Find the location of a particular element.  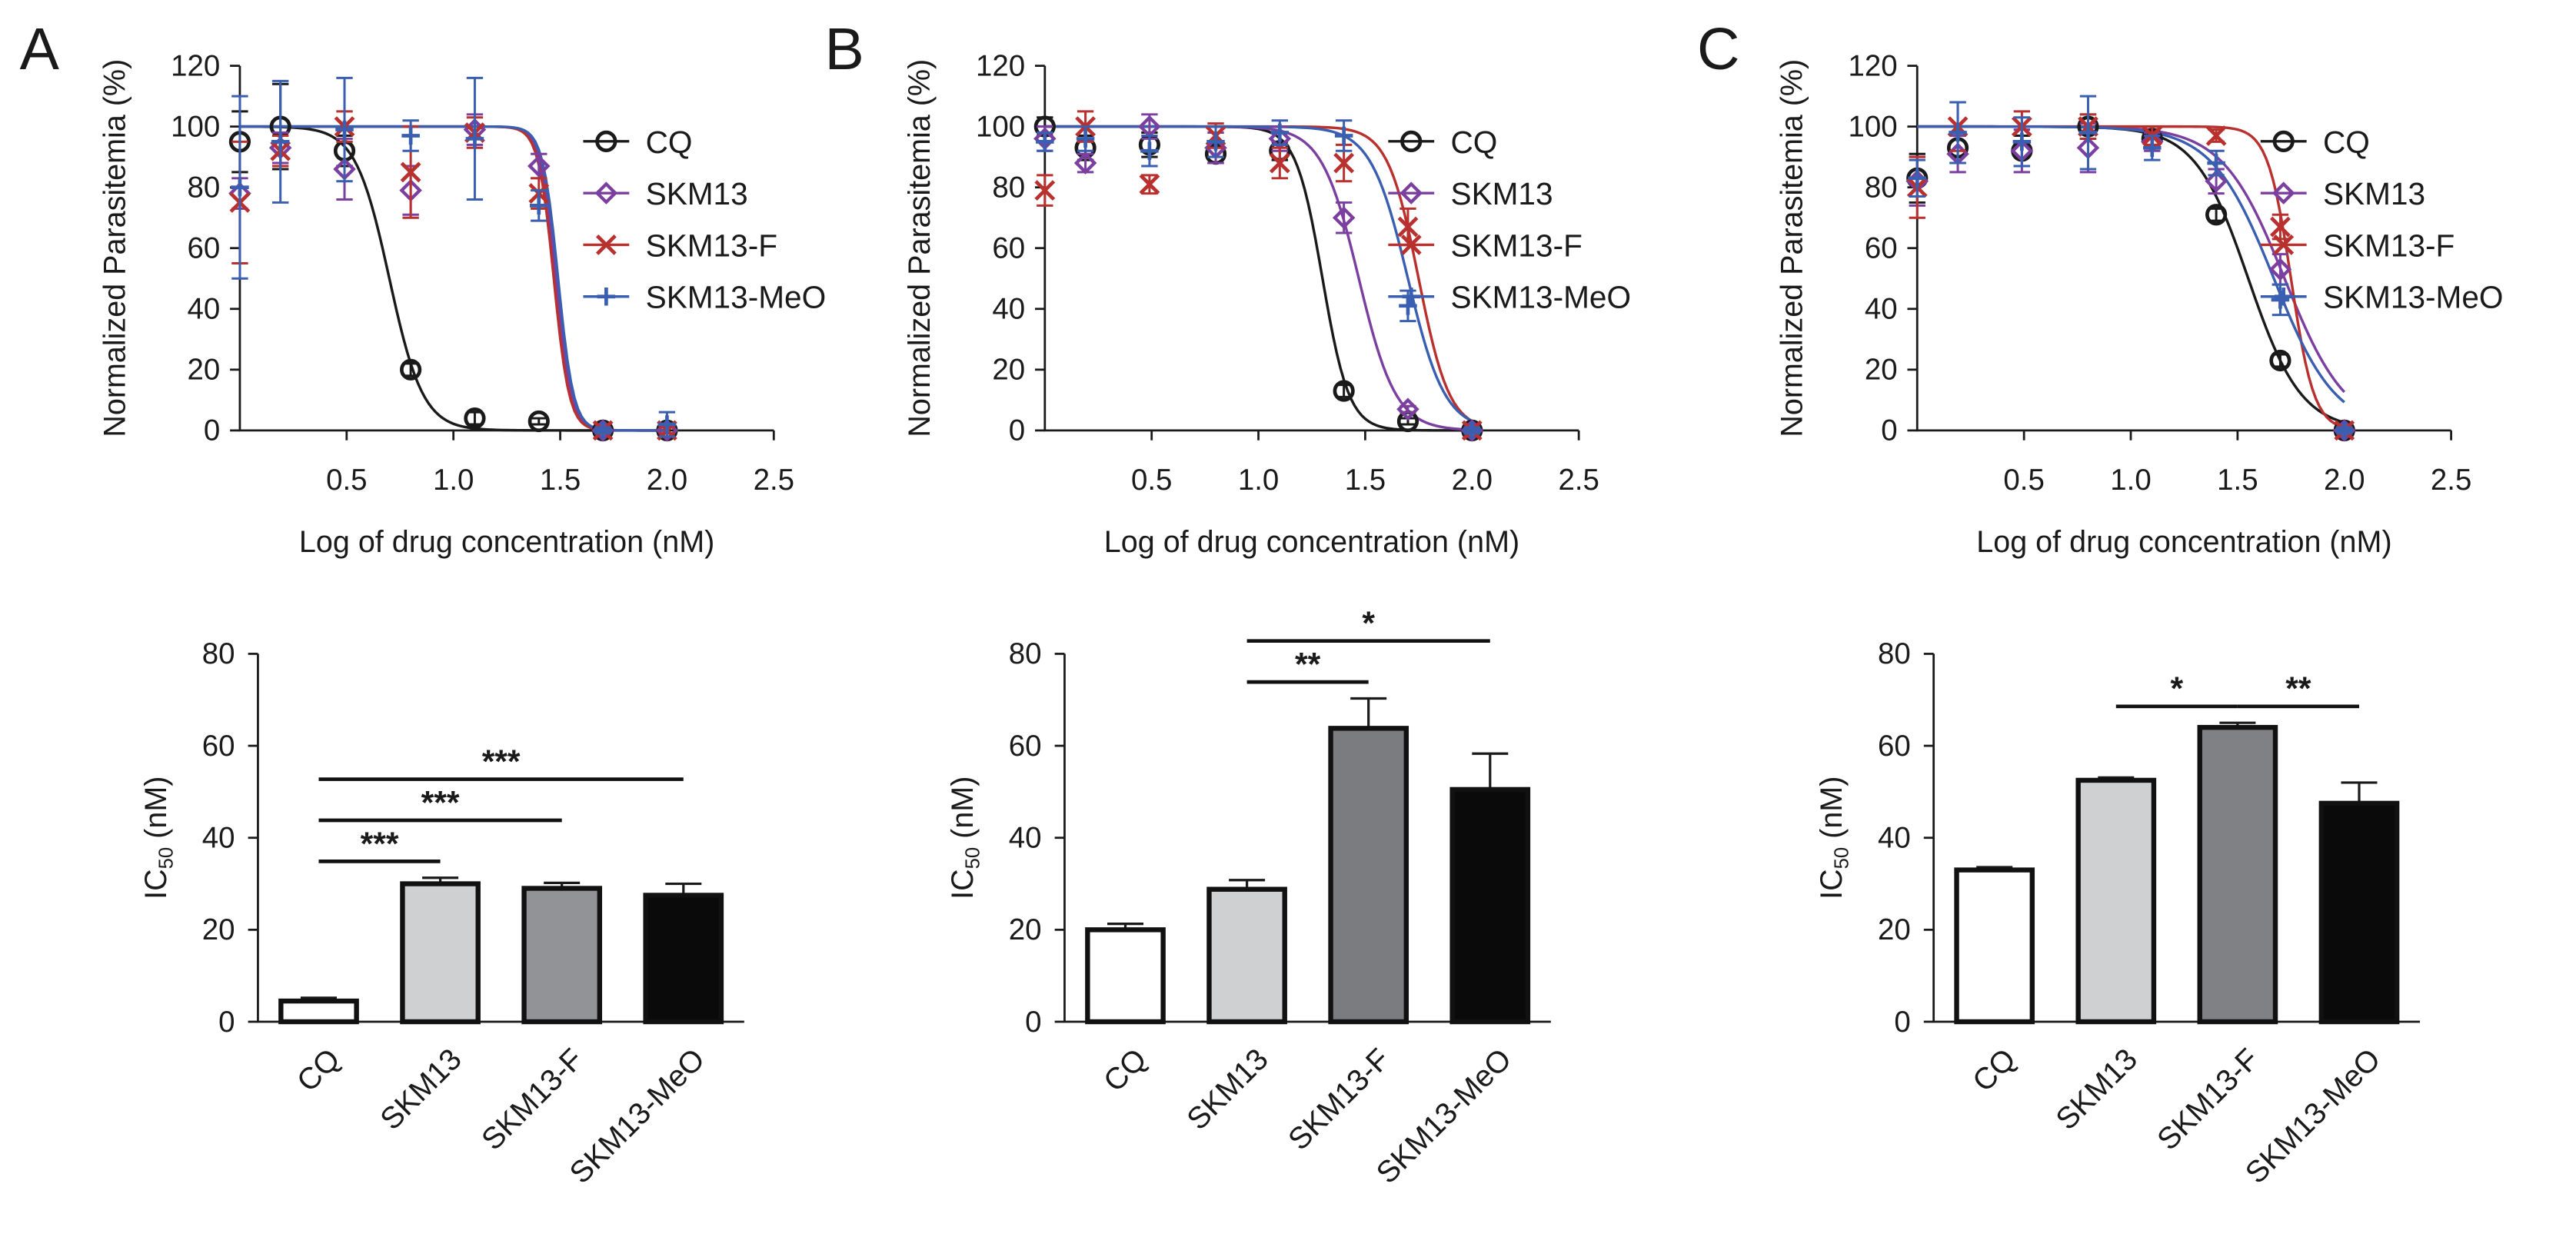

x-tick-label: 1.0 is located at coordinates (454, 481).